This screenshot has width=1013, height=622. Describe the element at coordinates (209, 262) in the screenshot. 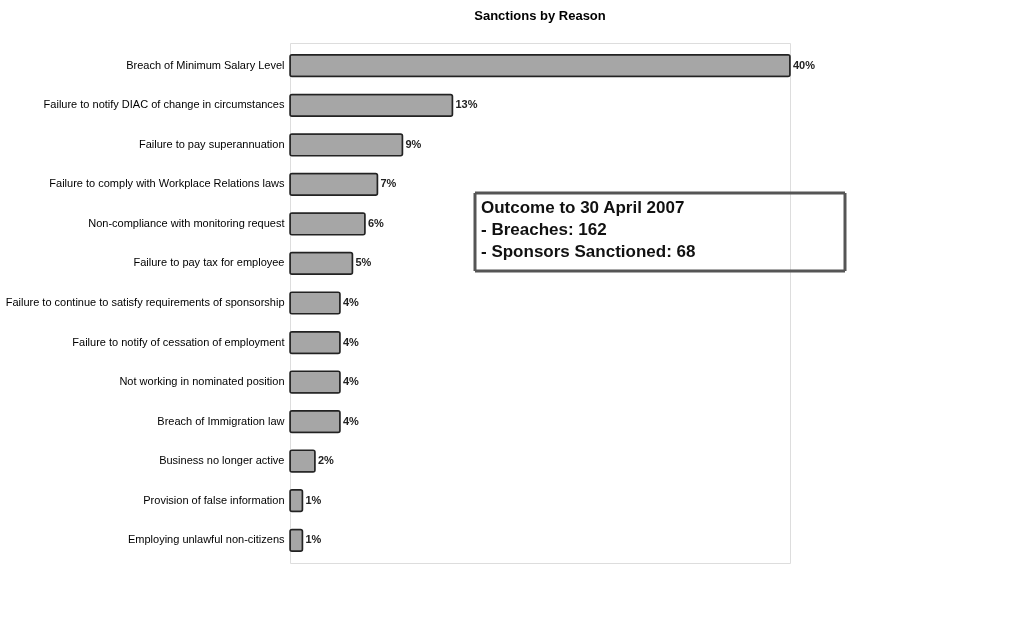

I see `y-tick-label: Failure to pay tax for employee` at that location.